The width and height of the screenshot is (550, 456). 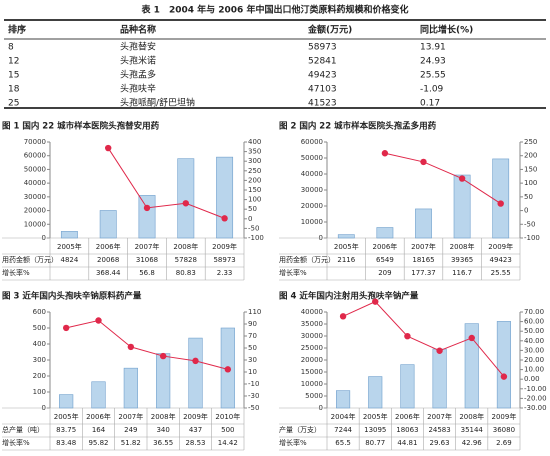 I want to click on cell-value: 500, so click(x=227, y=430).